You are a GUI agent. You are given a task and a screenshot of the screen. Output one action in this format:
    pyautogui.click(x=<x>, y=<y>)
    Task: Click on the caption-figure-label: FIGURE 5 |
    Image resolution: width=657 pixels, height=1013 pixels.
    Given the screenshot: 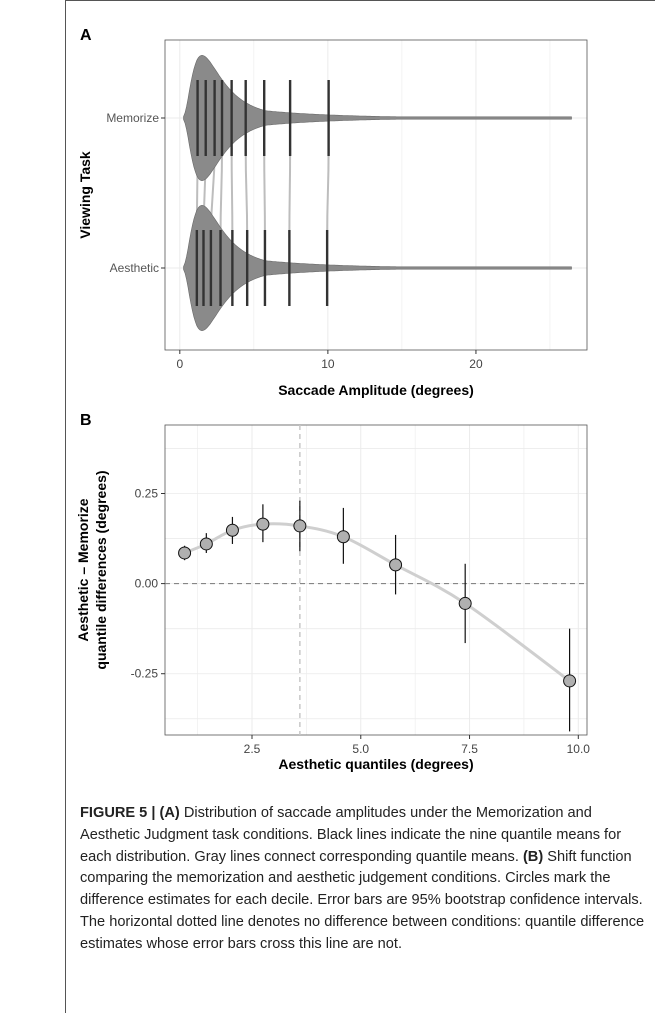 What is the action you would take?
    pyautogui.click(x=120, y=813)
    